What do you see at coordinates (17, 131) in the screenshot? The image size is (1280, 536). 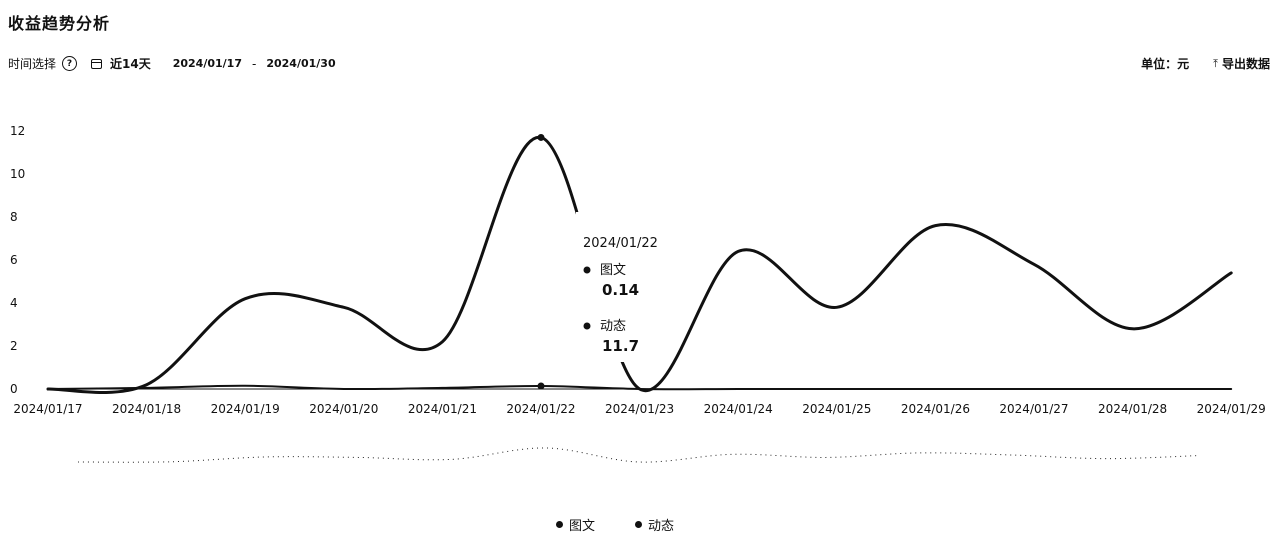 I see `y-tick-label: 12` at bounding box center [17, 131].